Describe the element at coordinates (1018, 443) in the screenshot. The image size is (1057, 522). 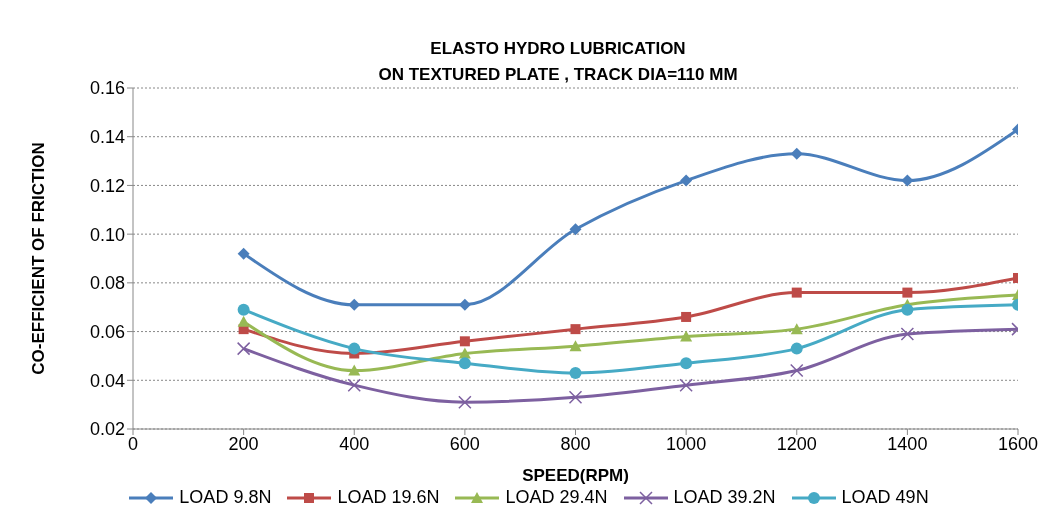
I see `x-tick-label: 1600` at that location.